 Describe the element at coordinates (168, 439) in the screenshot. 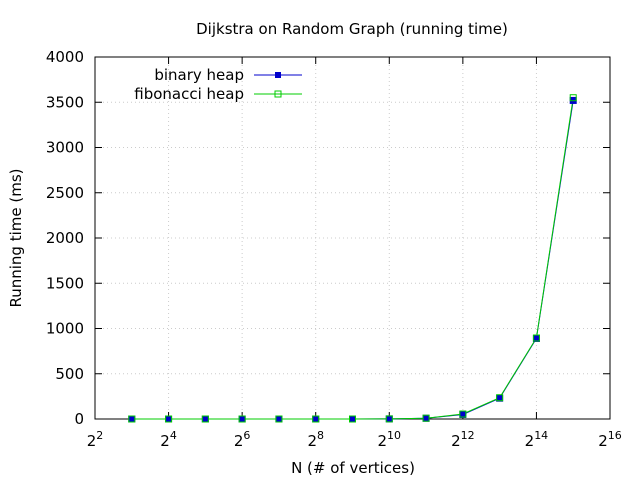

I see `x-tick-label: 24` at that location.